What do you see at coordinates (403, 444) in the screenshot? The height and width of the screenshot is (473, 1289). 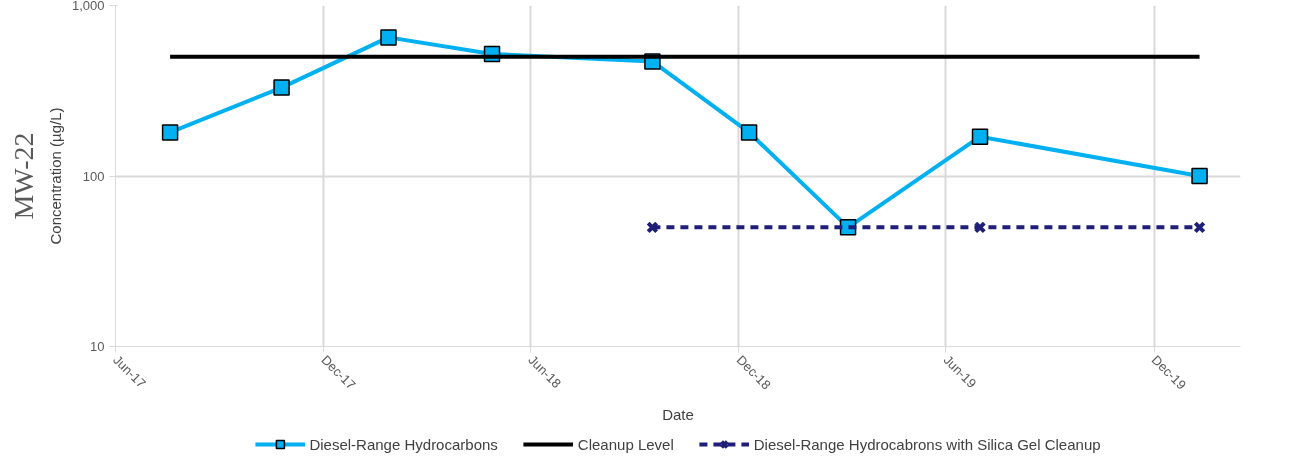 I see `legend-label: Diesel-Range Hydrocarbons` at bounding box center [403, 444].